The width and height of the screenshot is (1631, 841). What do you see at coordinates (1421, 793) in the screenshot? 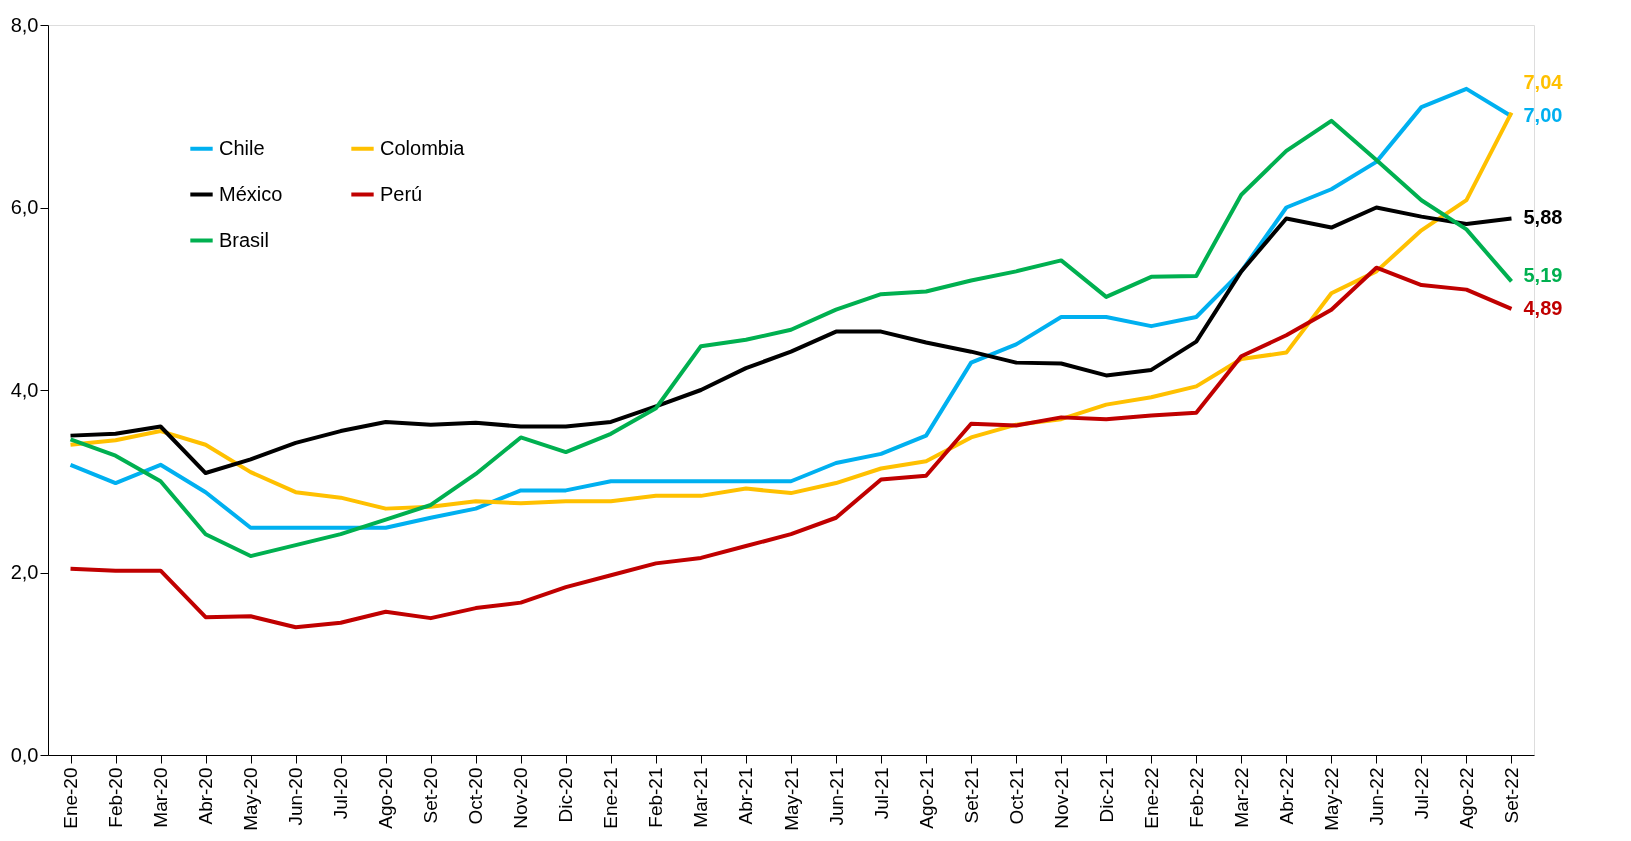
I see `x-tick-label: Jul-22` at bounding box center [1421, 793].